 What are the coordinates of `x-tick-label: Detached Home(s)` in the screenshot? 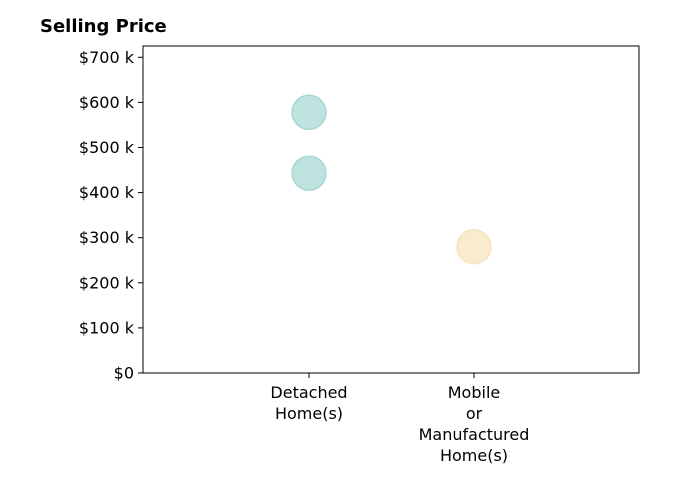 It's located at (308, 403).